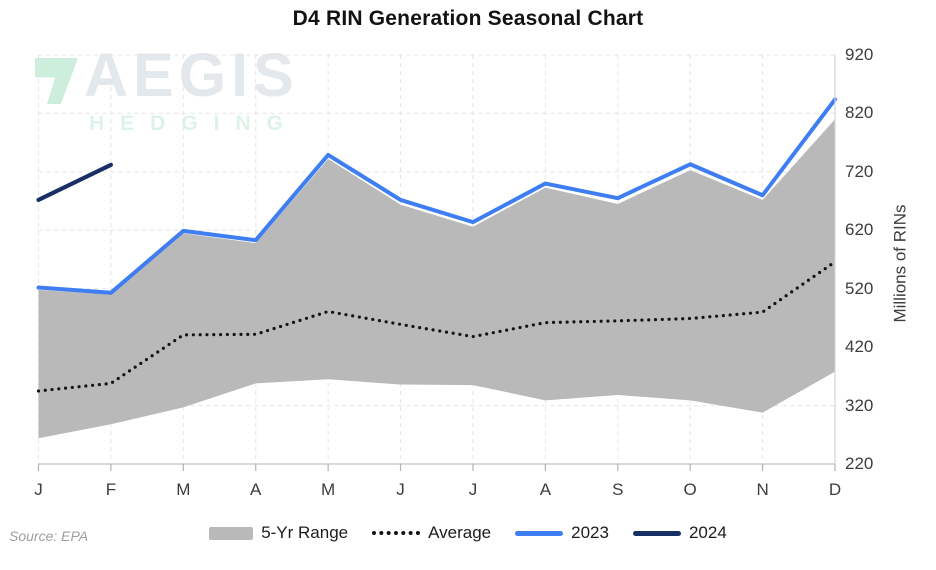 The image size is (936, 570). What do you see at coordinates (900, 263) in the screenshot?
I see `y-axis-title: Millions of RINs` at bounding box center [900, 263].